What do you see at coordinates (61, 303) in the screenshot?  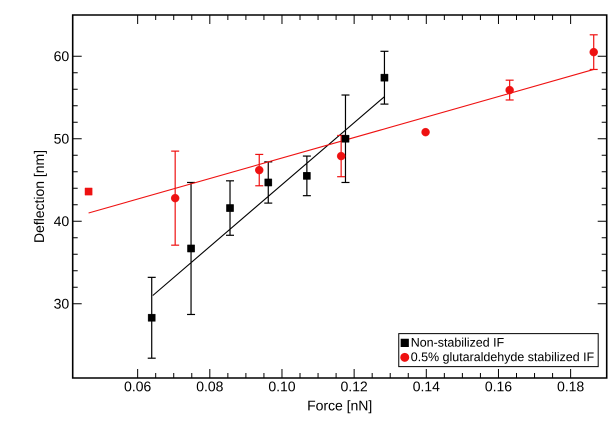 I see `y-tick-label: 30` at bounding box center [61, 303].